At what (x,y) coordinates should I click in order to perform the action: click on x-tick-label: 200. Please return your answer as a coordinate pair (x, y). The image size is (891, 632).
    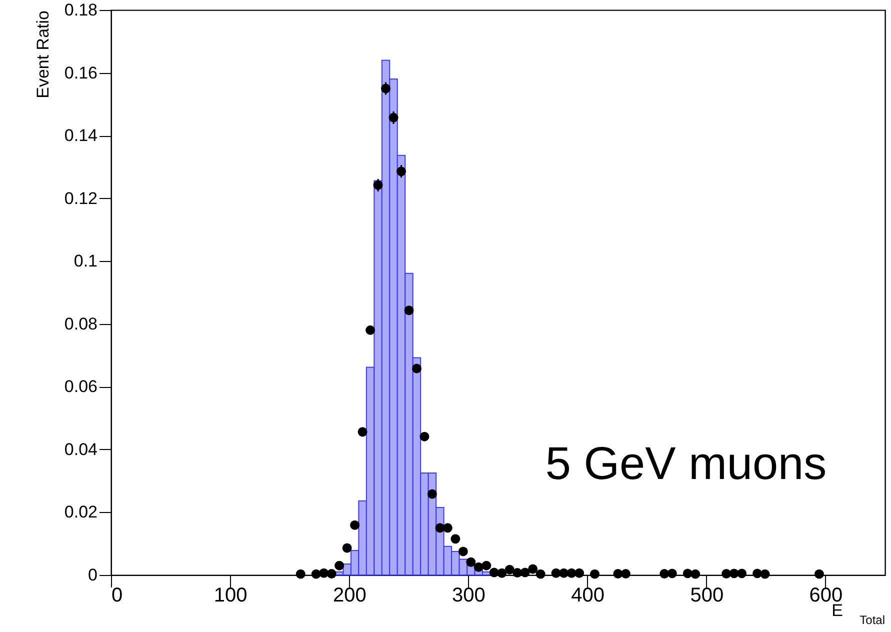
    Looking at the image, I should click on (349, 595).